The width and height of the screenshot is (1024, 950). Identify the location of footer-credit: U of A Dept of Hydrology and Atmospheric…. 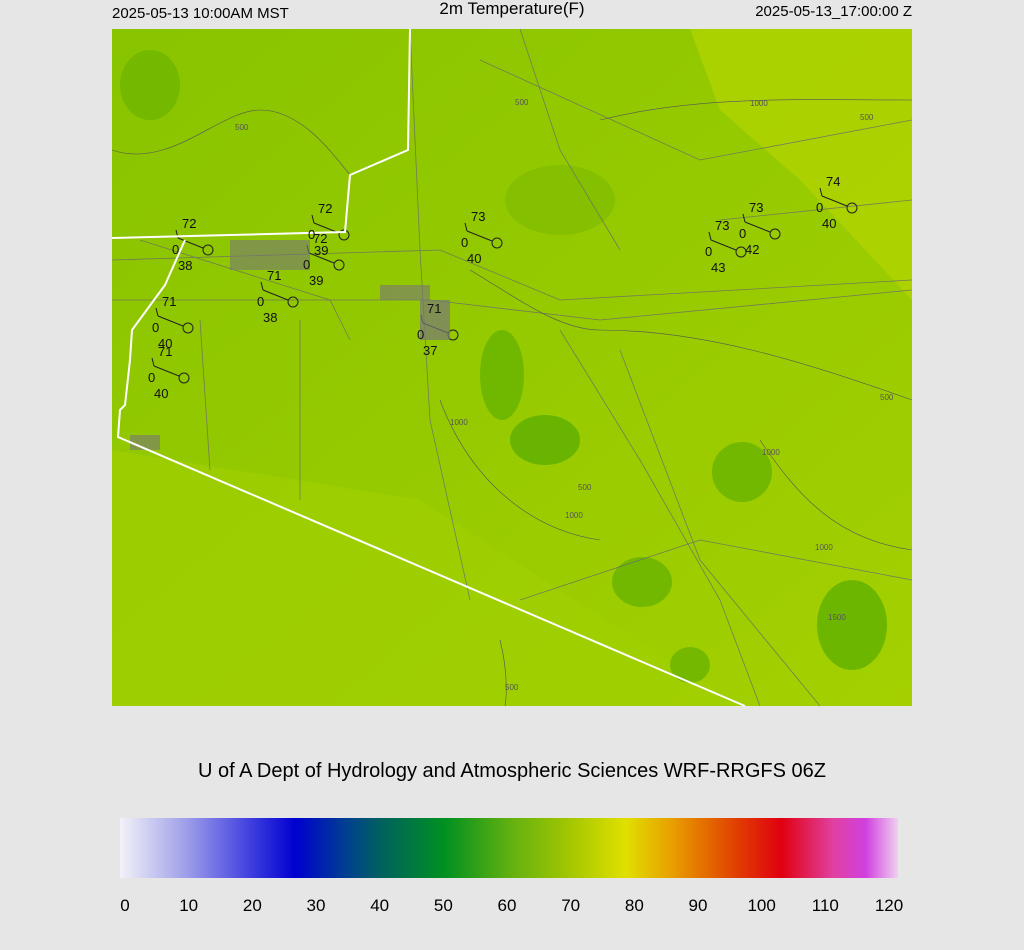
(512, 771).